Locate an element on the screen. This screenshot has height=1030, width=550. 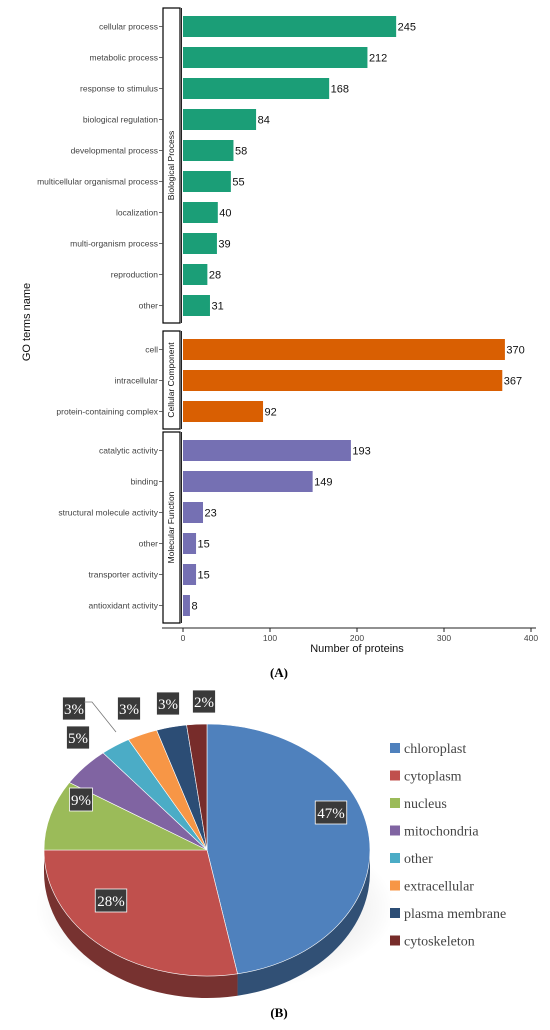
category-label: cell is located at coordinates (151, 350).